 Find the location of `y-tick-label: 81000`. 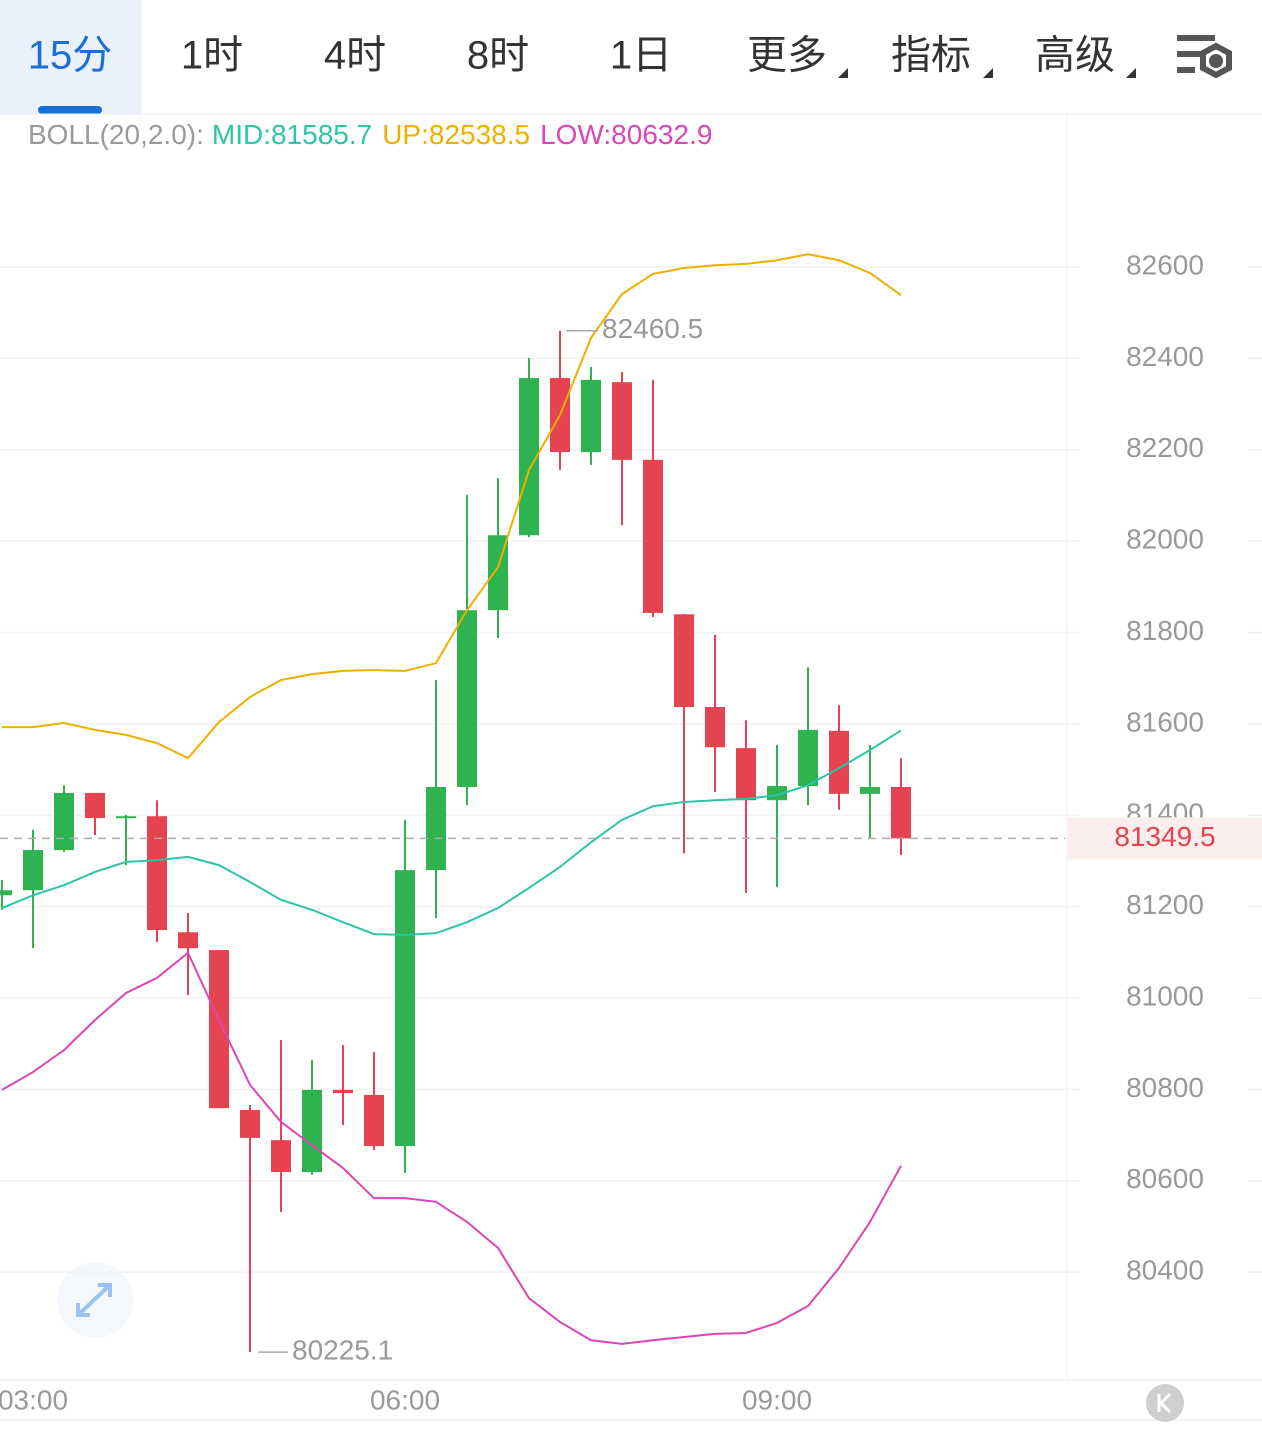

y-tick-label: 81000 is located at coordinates (1165, 995).